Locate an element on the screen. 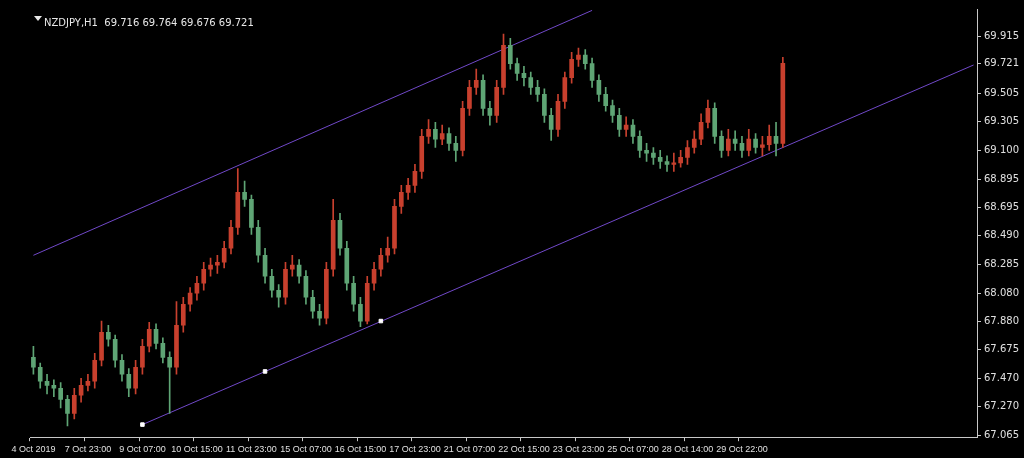 The height and width of the screenshot is (458, 1024). x-tick-label: 25 Oct 07:00 is located at coordinates (633, 449).